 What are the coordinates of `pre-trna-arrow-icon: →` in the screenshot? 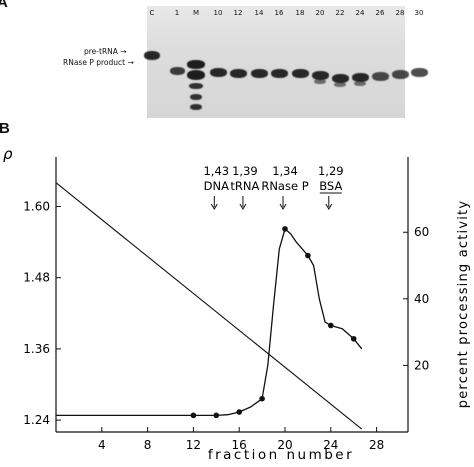 It's located at (123, 51).